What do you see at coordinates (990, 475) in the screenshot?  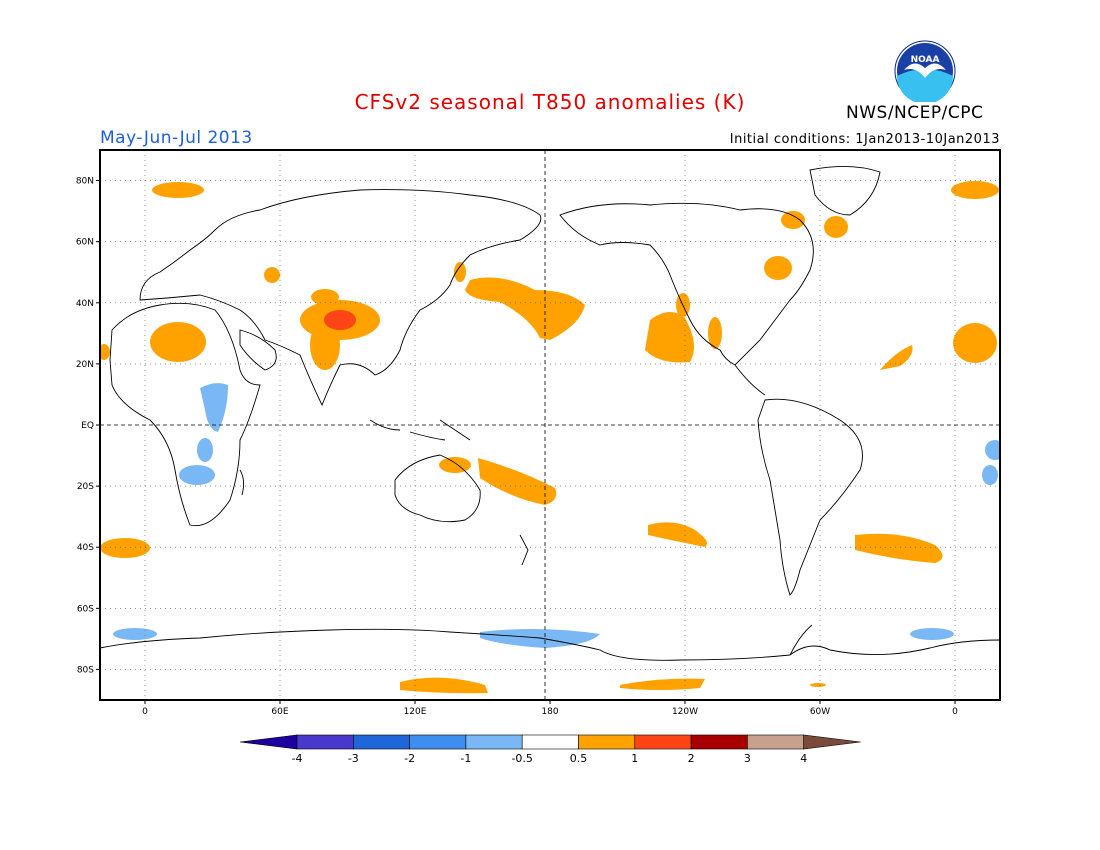 I see `anomaly-africa-east-edge2` at bounding box center [990, 475].